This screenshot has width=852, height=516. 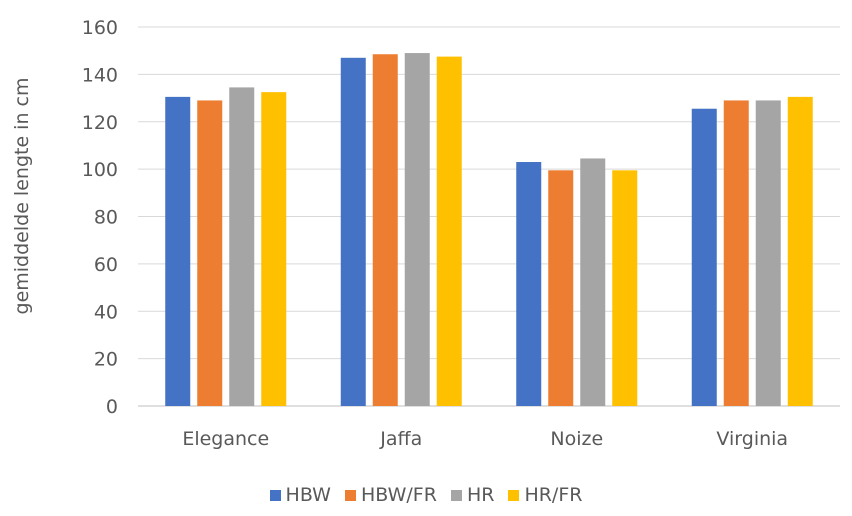 What do you see at coordinates (112, 407) in the screenshot?
I see `y-tick-label: 0` at bounding box center [112, 407].